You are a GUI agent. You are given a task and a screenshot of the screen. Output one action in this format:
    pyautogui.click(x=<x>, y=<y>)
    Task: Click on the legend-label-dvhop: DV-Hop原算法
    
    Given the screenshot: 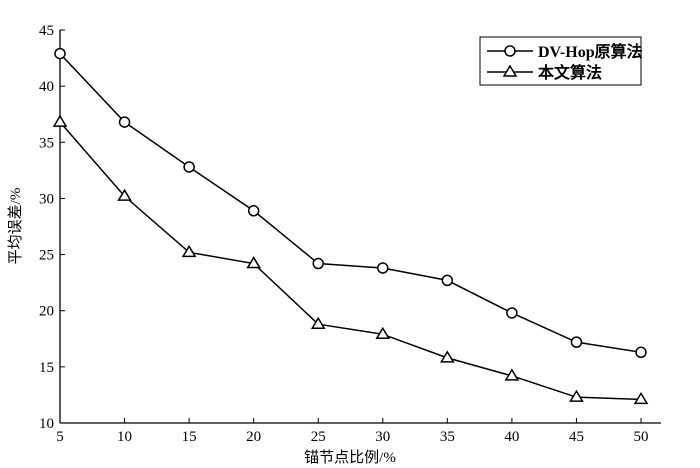 What is the action you would take?
    pyautogui.click(x=590, y=51)
    